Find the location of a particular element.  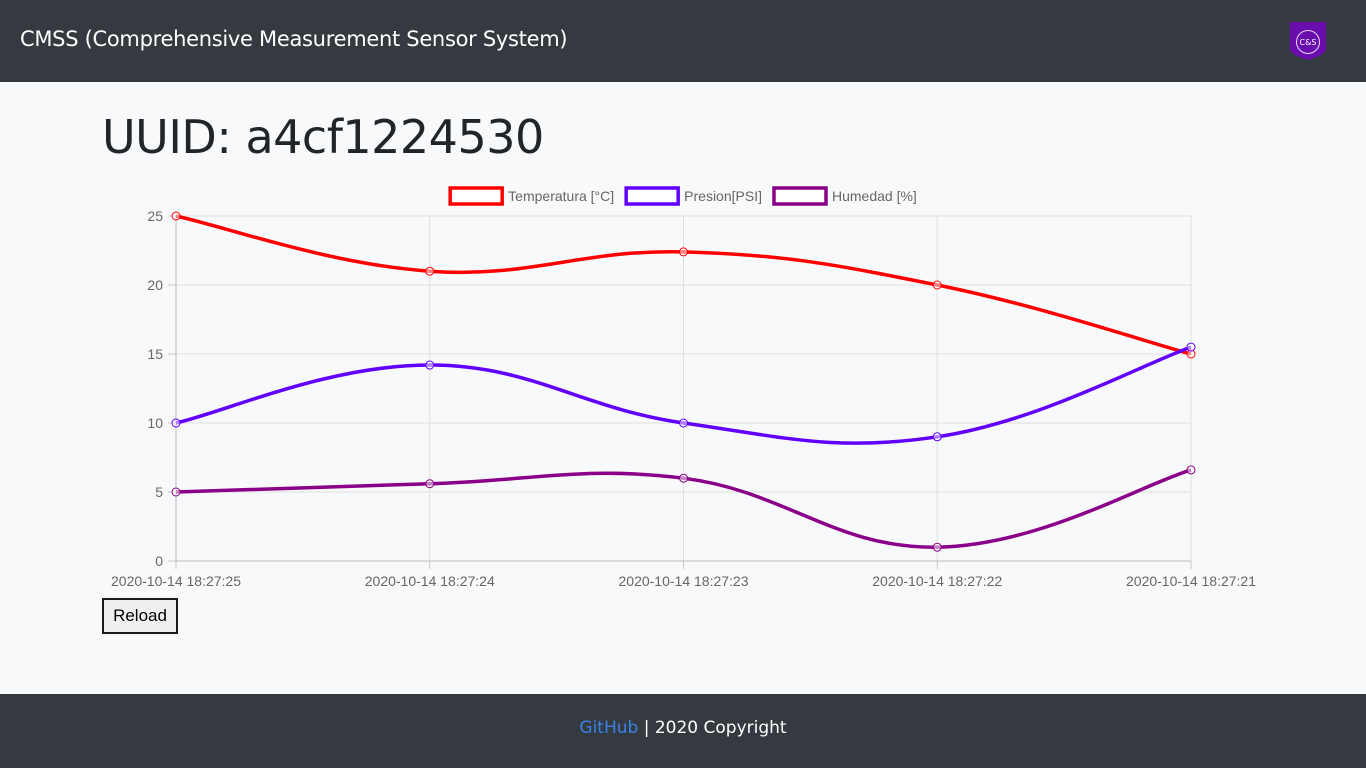

x-tick-label: 2020-10-14 18:27:21 is located at coordinates (1191, 581).